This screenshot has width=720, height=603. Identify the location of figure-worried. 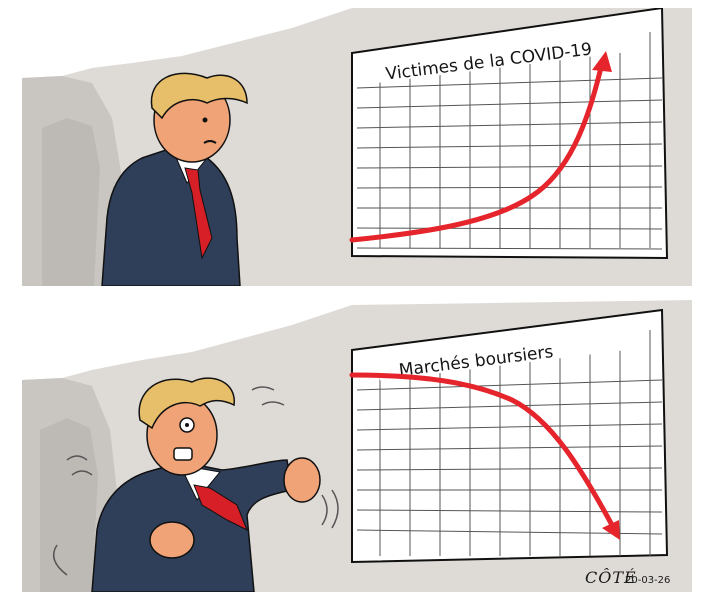
(174, 179).